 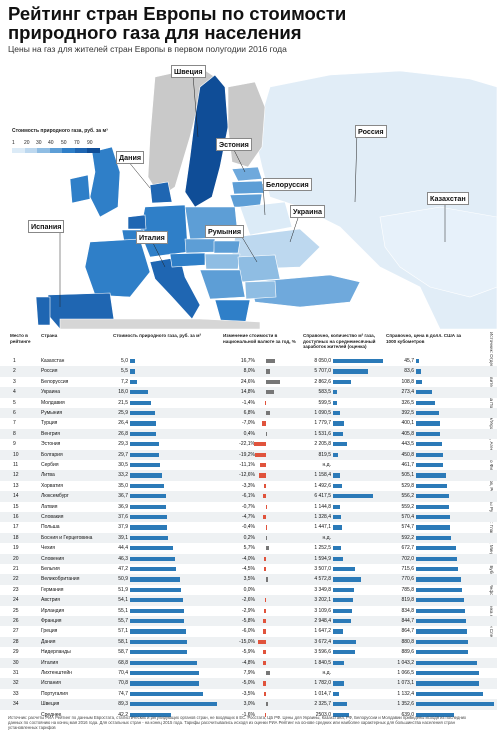 What do you see at coordinates (123, 662) in the screenshot?
I see `price-cell: 68,8` at bounding box center [123, 662].